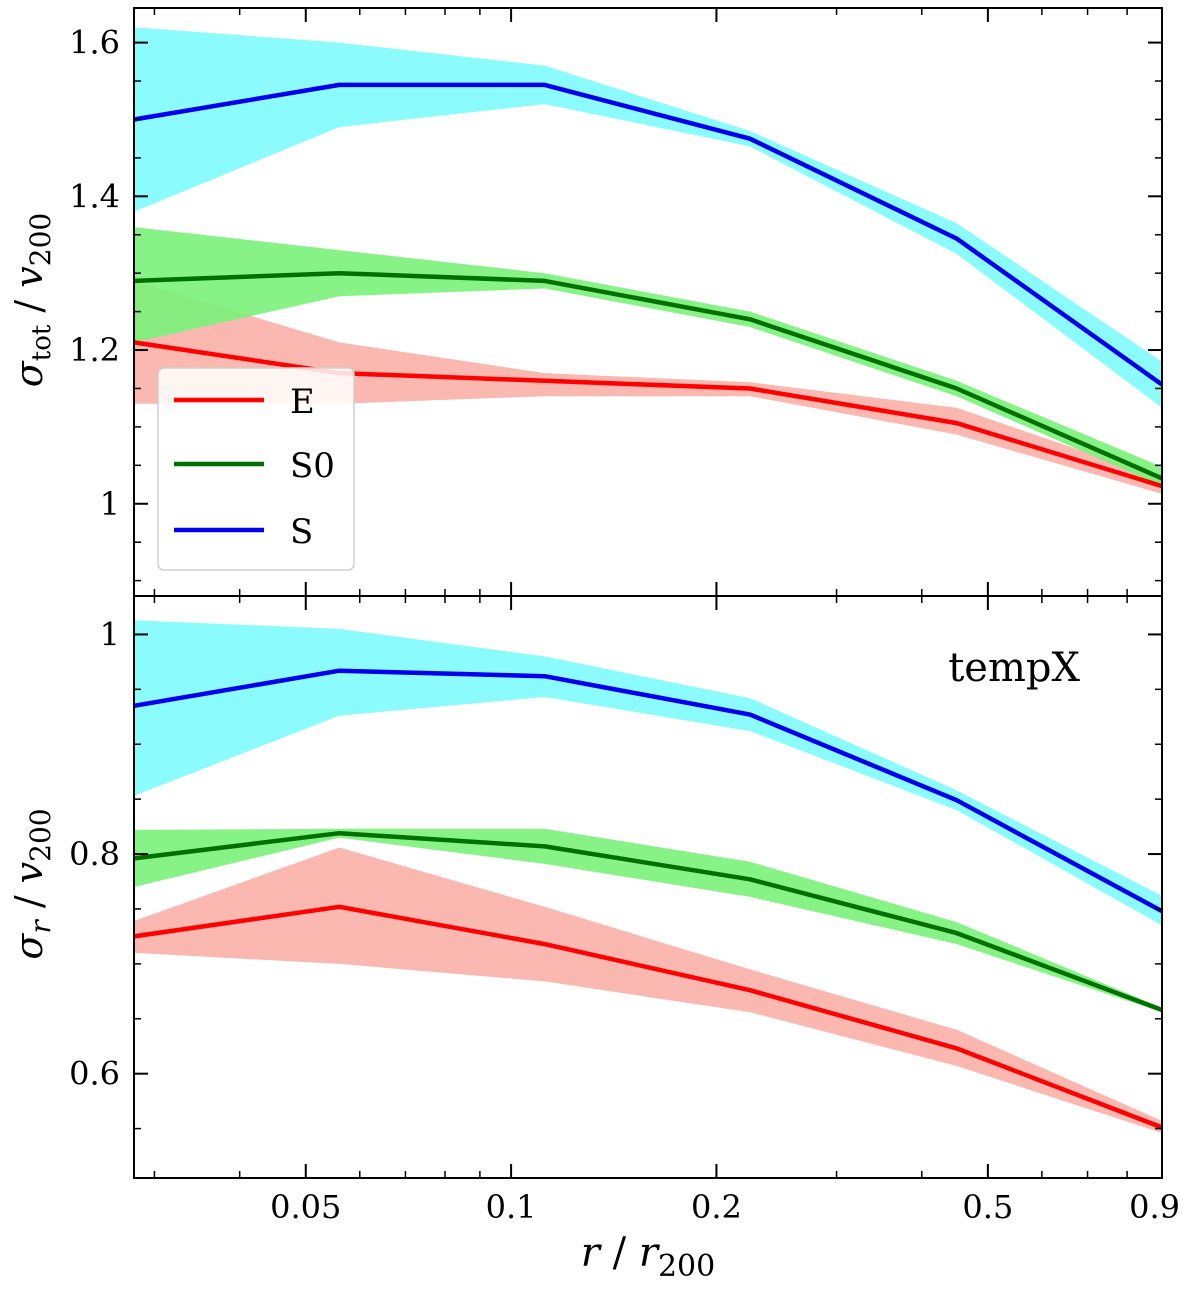 The width and height of the screenshot is (1200, 1290). What do you see at coordinates (29, 277) in the screenshot?
I see `top-ylabel-v: v` at bounding box center [29, 277].